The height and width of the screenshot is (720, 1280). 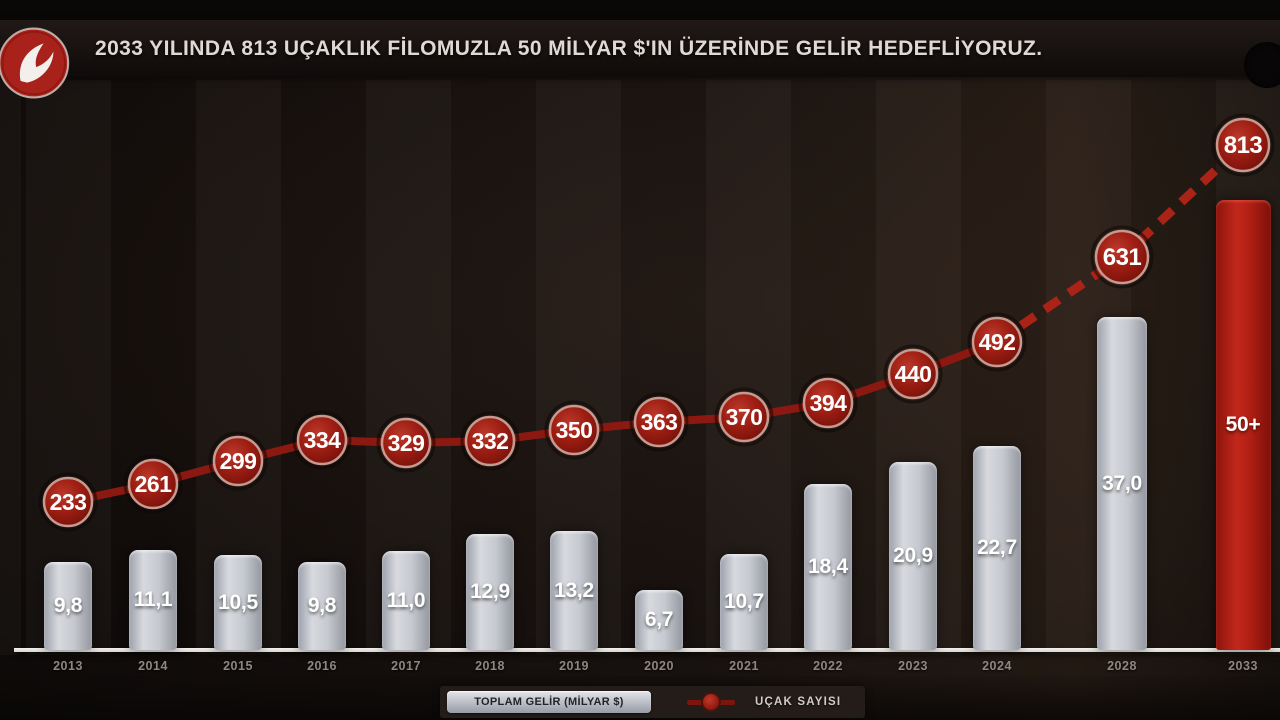 I want to click on revenue-value-label: 10,7, so click(x=744, y=601).